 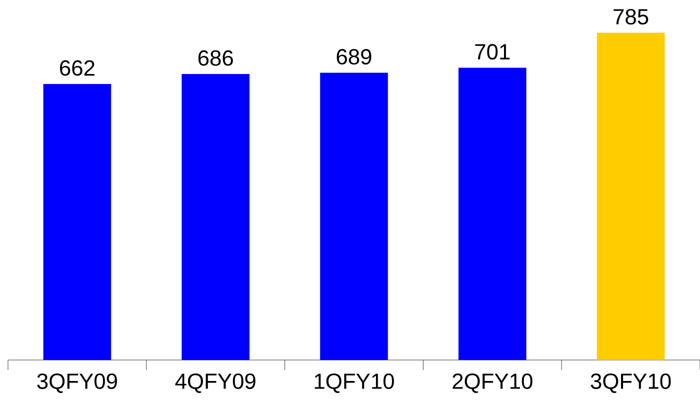 What do you see at coordinates (631, 16) in the screenshot?
I see `data-label: 785` at bounding box center [631, 16].